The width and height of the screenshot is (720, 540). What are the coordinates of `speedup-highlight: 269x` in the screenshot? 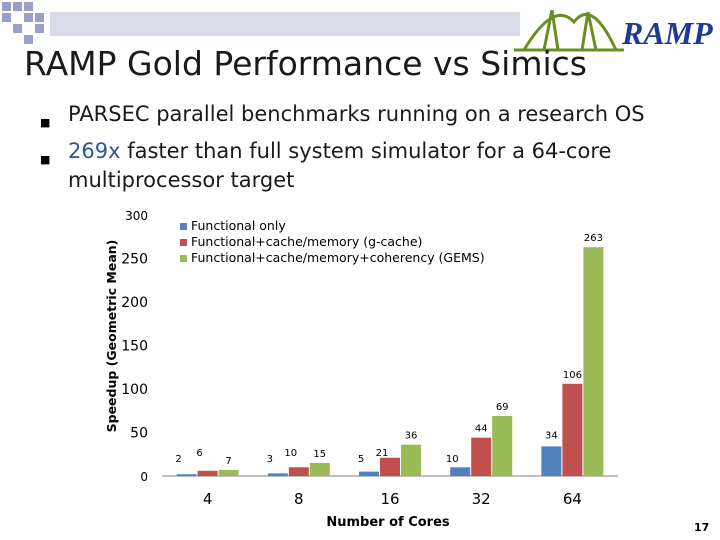 It's located at (94, 151).